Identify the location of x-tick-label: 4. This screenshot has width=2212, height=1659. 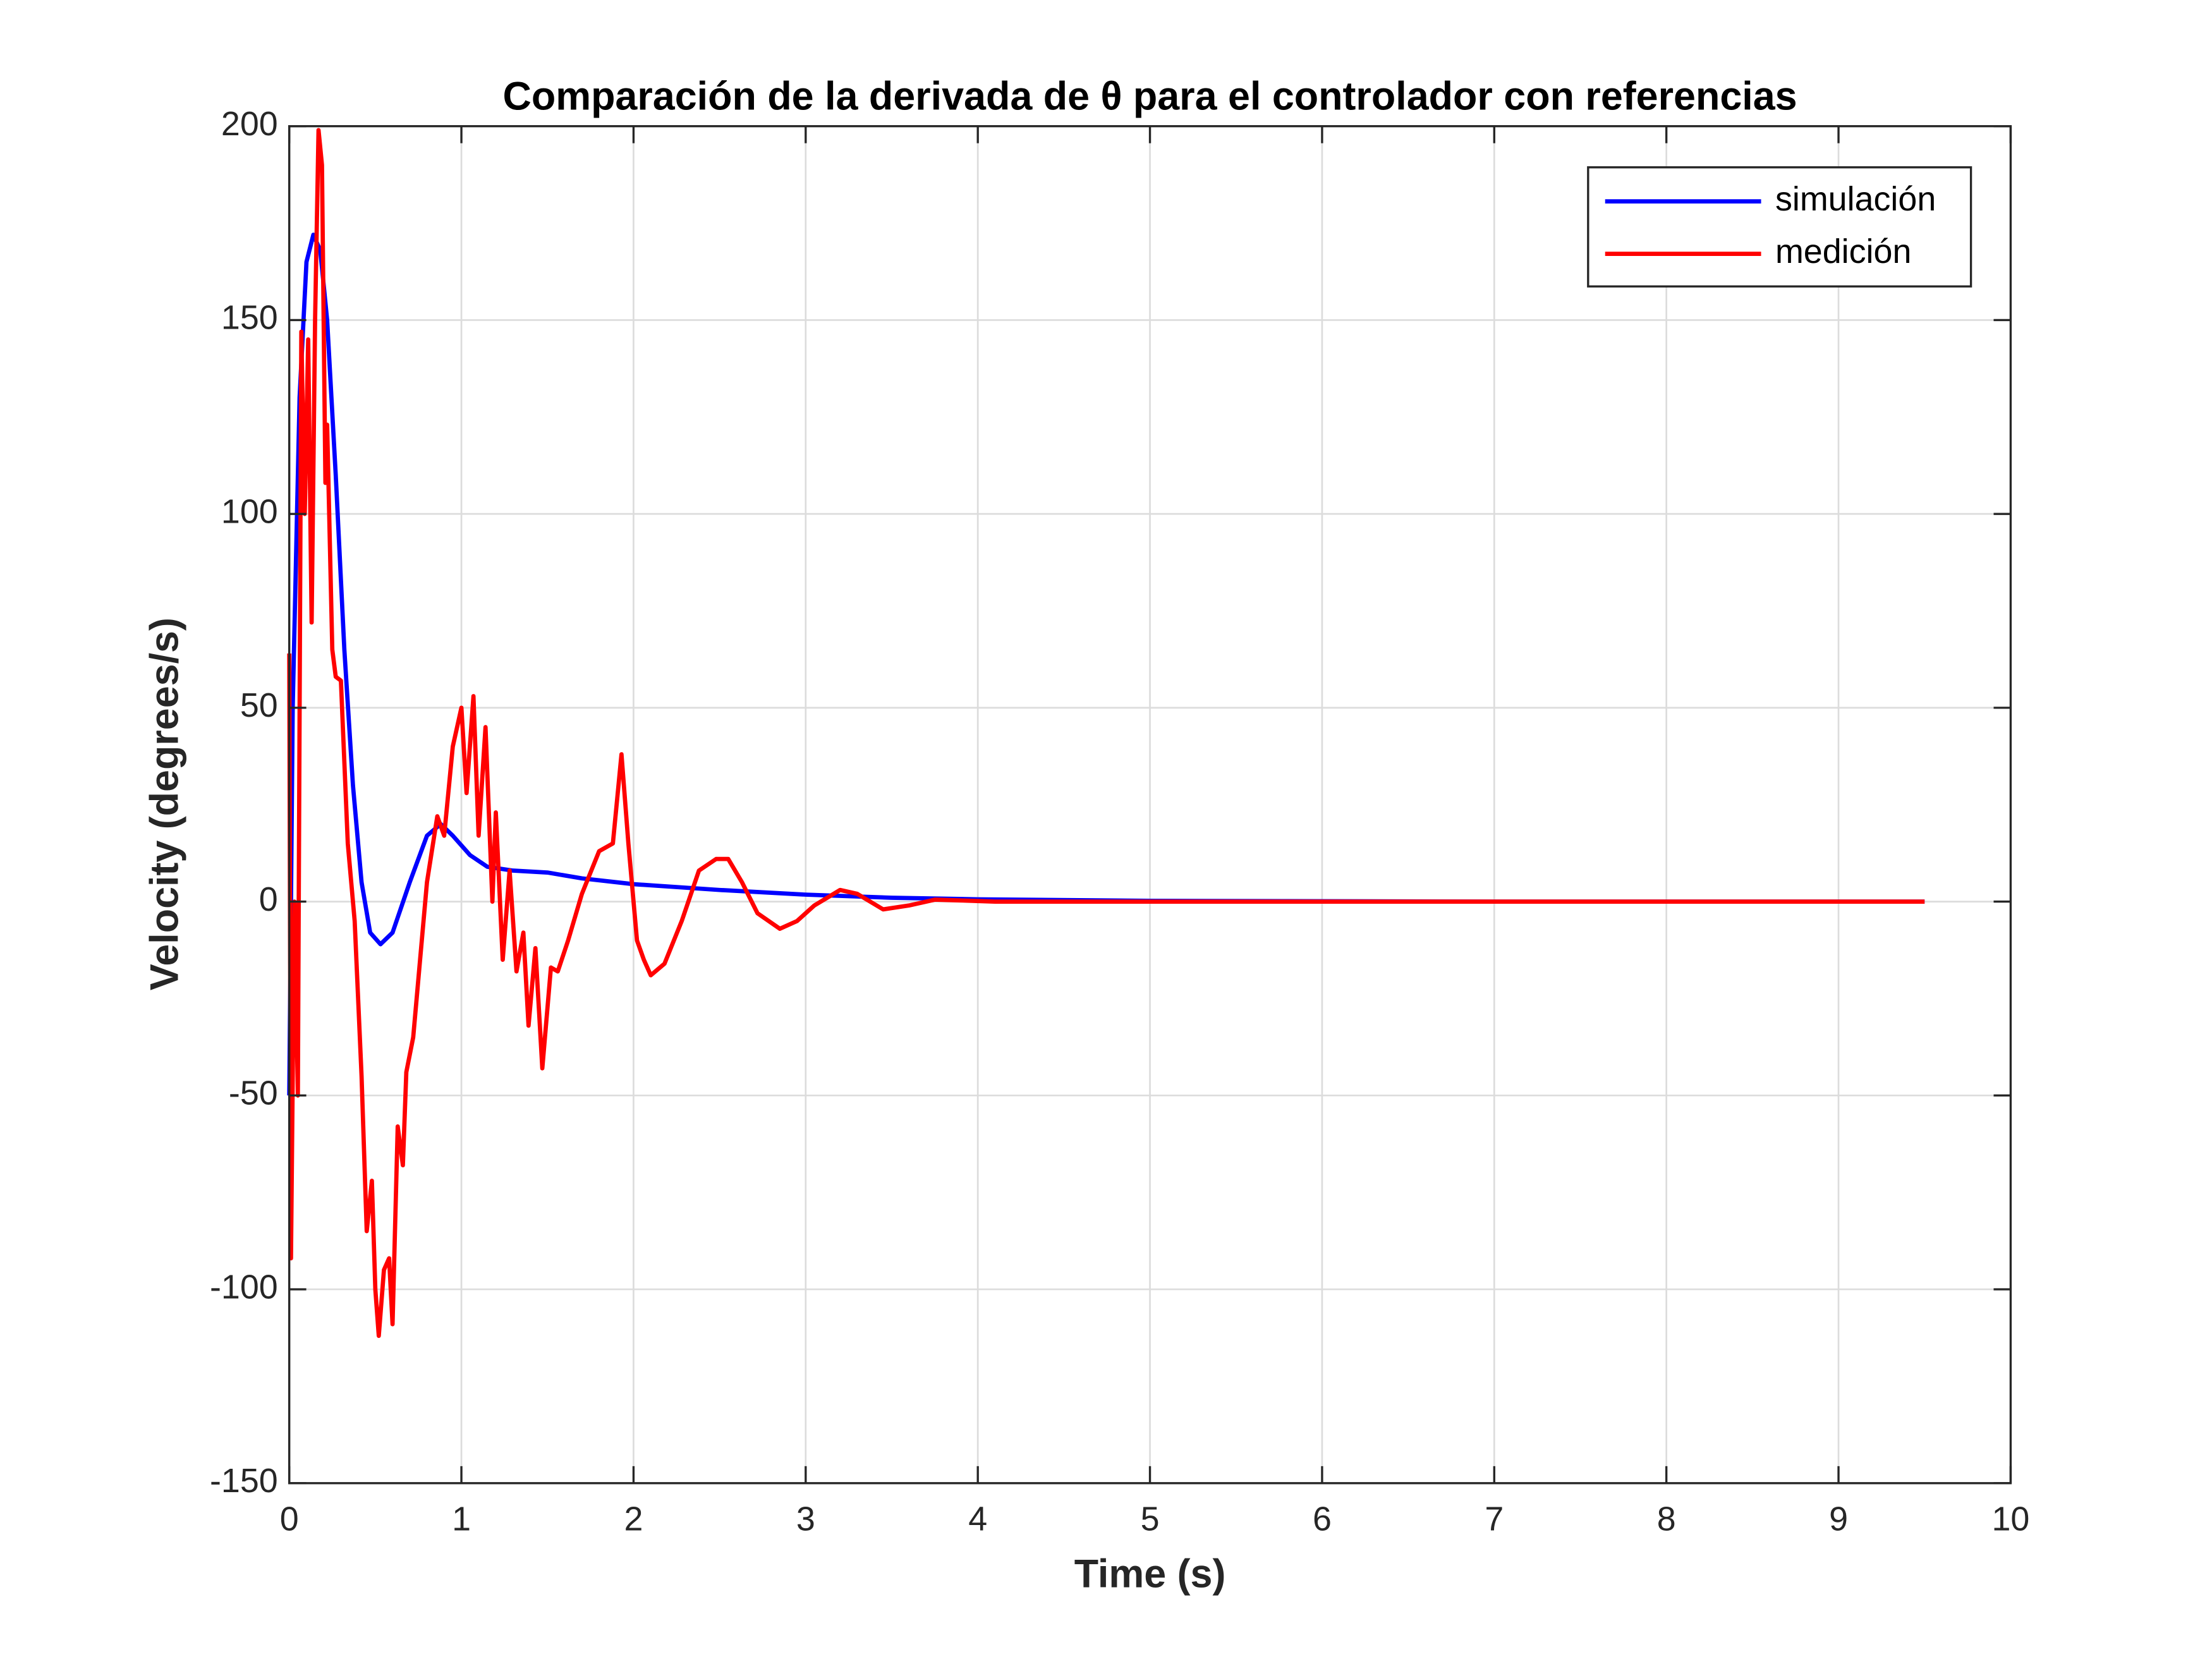
(977, 1519).